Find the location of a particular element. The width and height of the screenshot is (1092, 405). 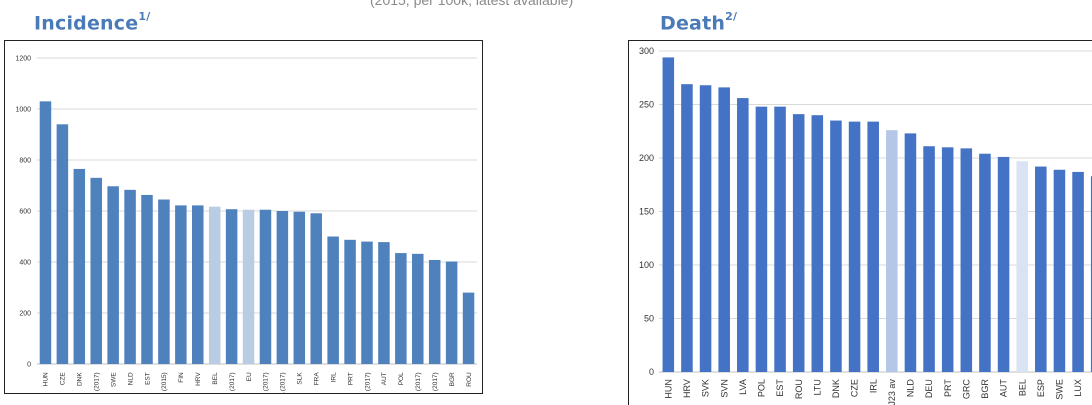

death-bar-pol is located at coordinates (761, 239).